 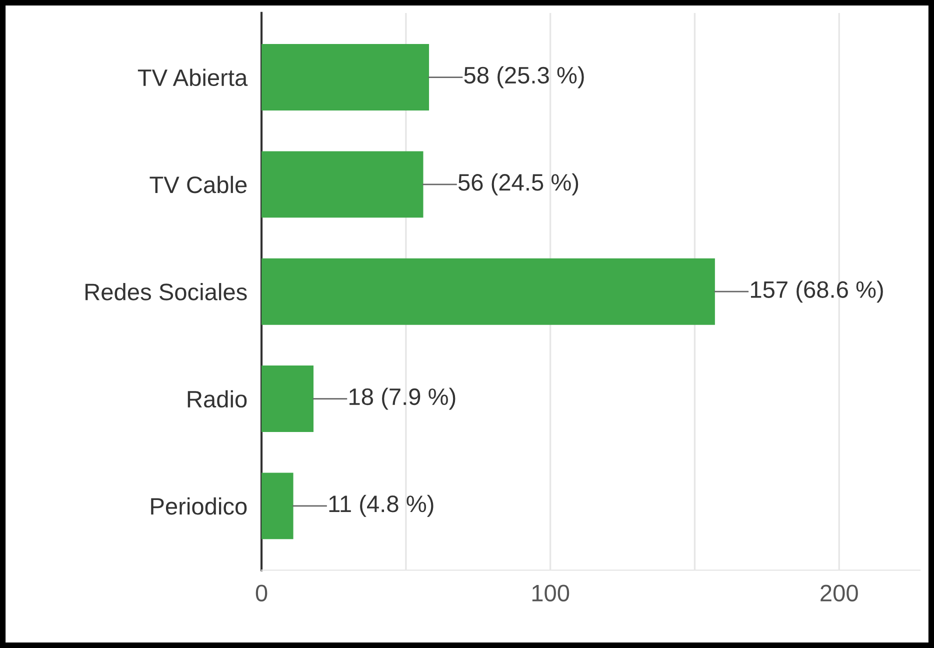 What do you see at coordinates (381, 505) in the screenshot?
I see `data-label: 11 (4.8 %)` at bounding box center [381, 505].